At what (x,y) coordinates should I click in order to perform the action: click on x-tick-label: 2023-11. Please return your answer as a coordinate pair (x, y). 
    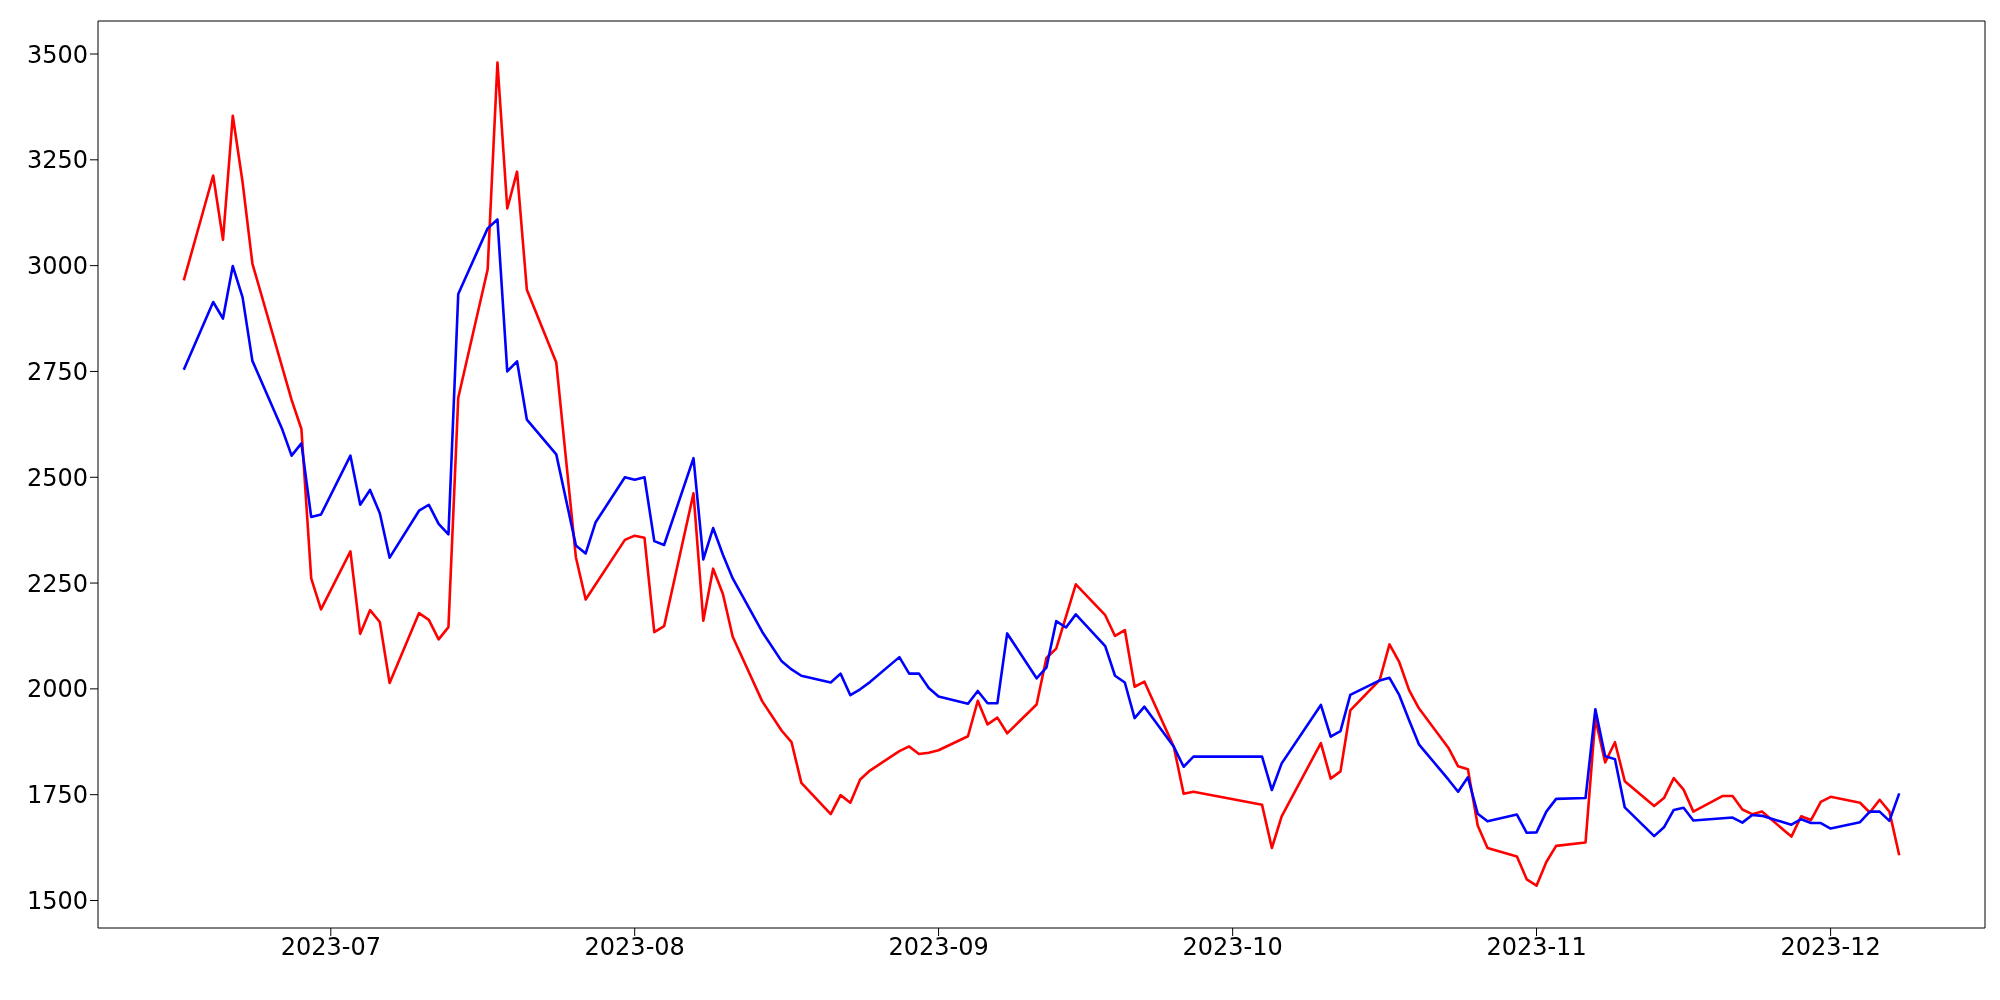
    Looking at the image, I should click on (1536, 947).